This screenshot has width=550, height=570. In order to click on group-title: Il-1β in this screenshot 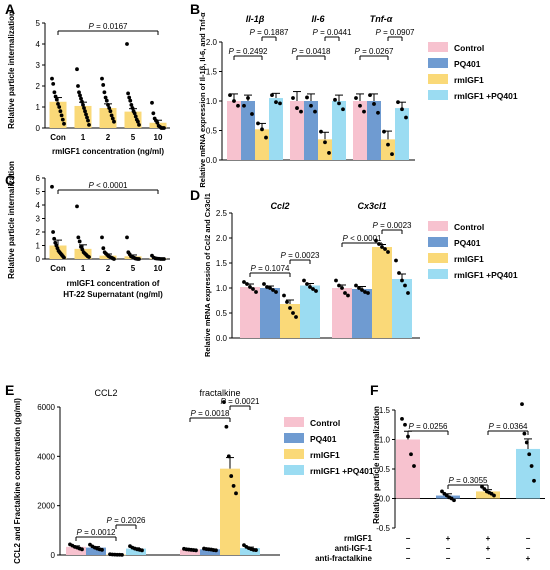, I will do `click(255, 19)`.